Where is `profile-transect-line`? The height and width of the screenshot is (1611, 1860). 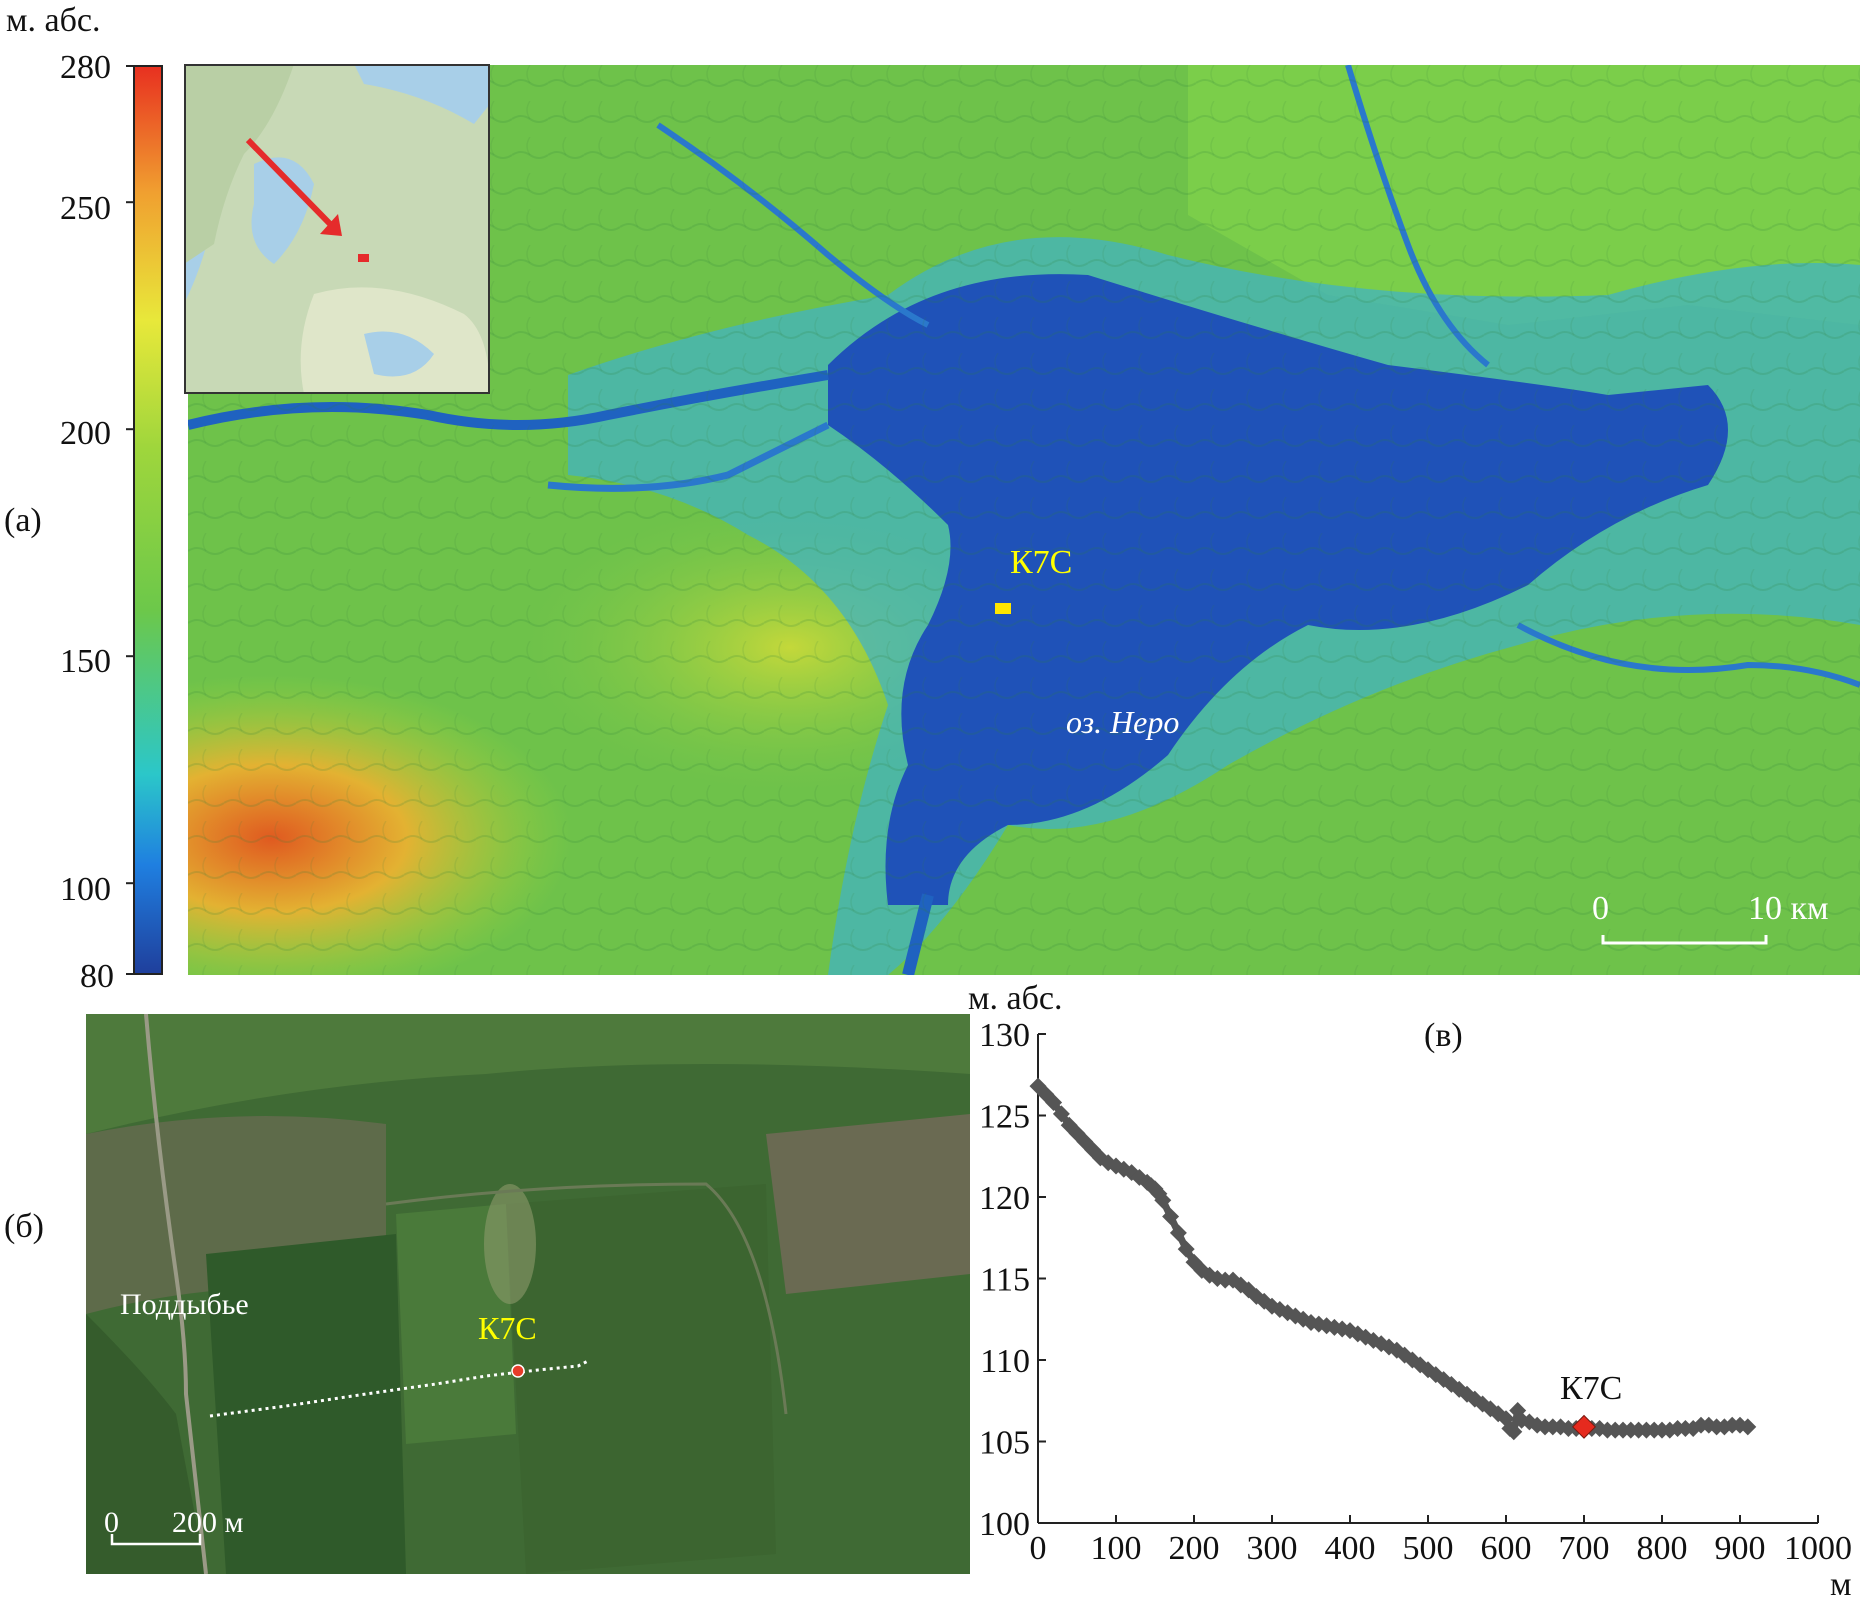 profile-transect-line is located at coordinates (400, 1388).